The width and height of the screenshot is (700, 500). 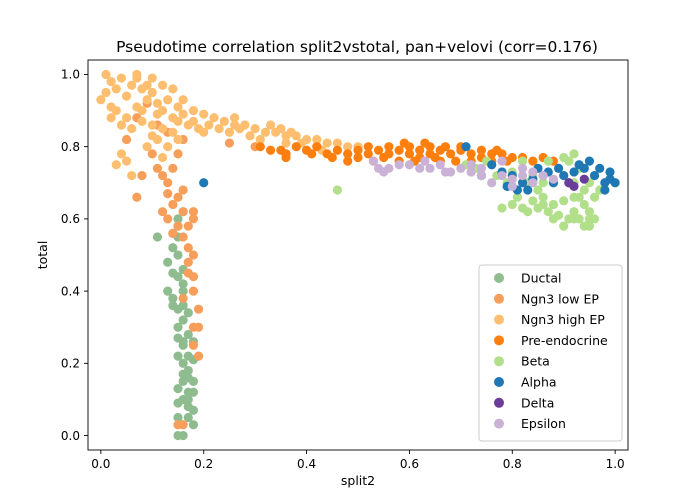 What do you see at coordinates (358, 480) in the screenshot?
I see `x-axis-label: split2` at bounding box center [358, 480].